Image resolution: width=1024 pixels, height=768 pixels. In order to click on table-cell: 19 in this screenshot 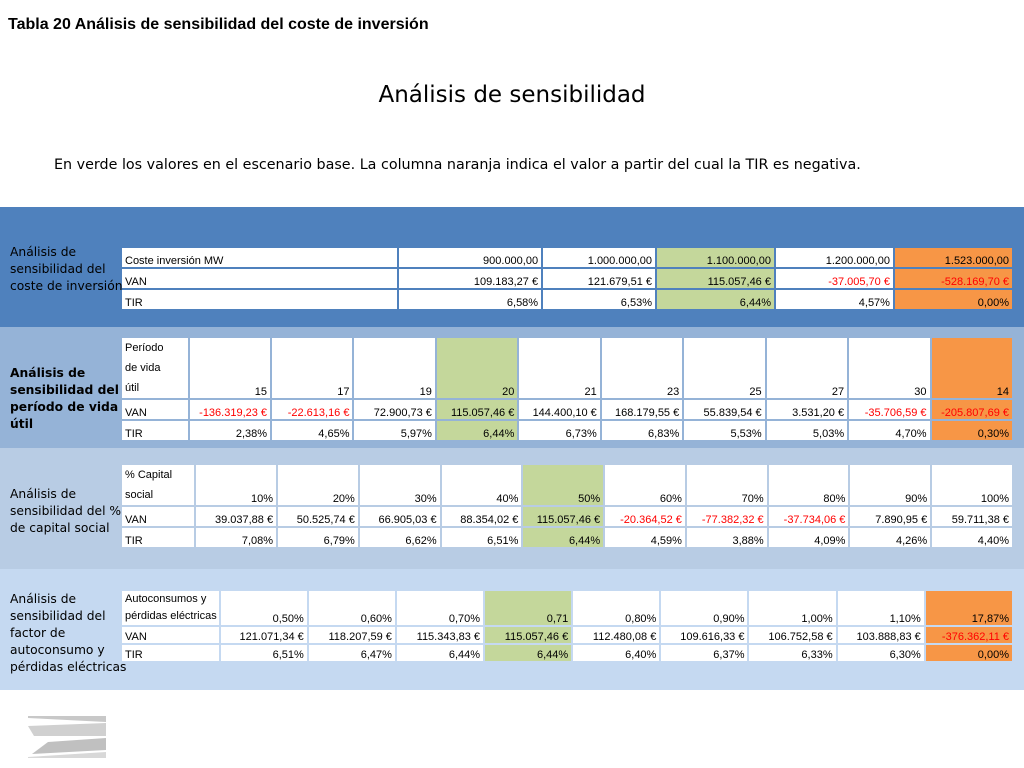, I will do `click(394, 368)`.